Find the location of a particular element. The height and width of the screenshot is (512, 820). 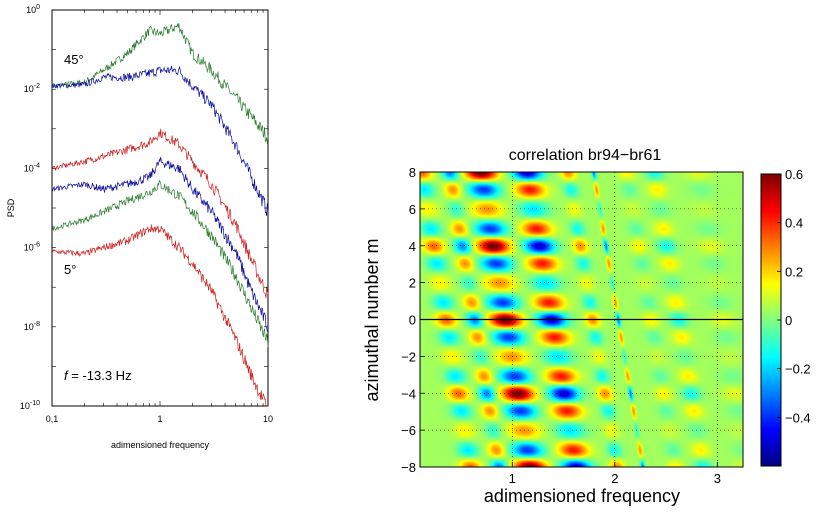

psd-ytick-label: 10⁻⁸ is located at coordinates (32, 326).